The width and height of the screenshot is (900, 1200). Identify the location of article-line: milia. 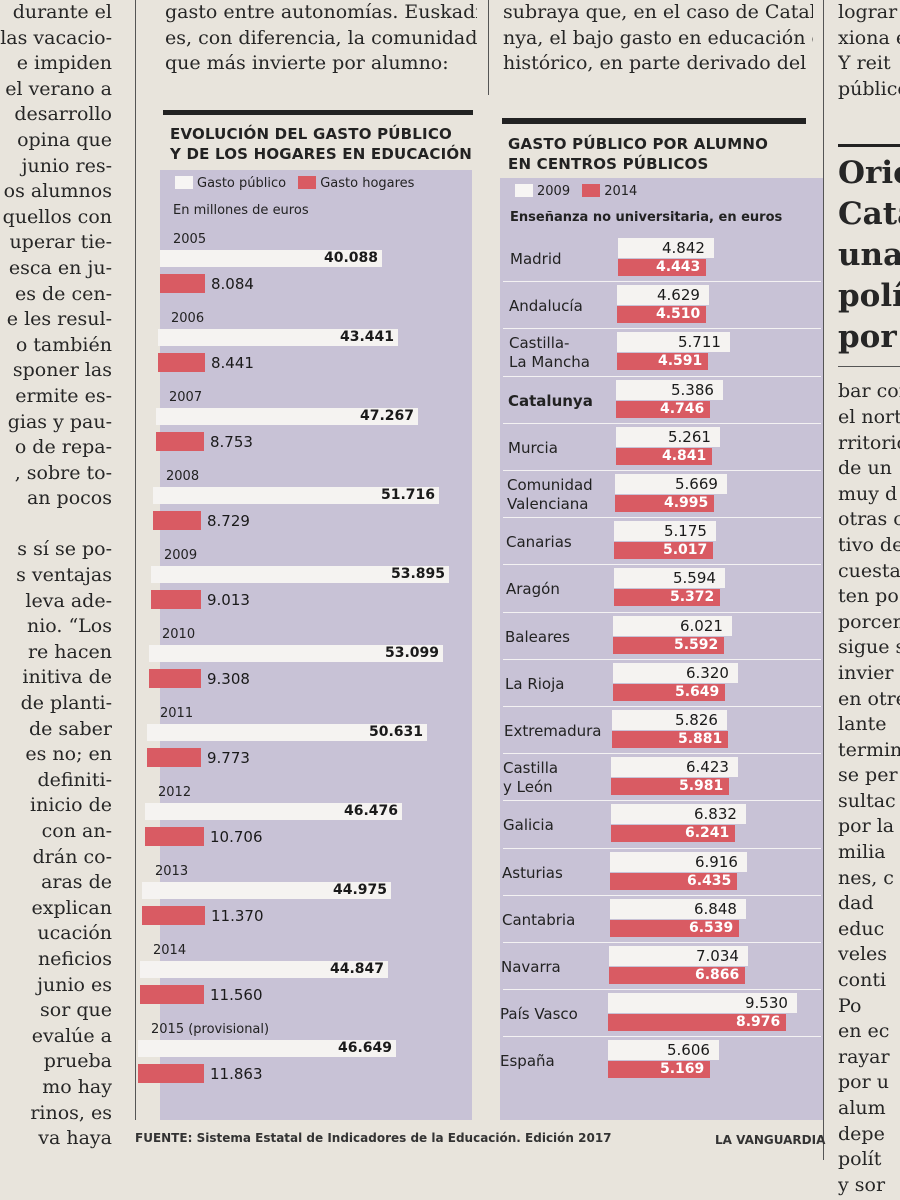
(862, 852).